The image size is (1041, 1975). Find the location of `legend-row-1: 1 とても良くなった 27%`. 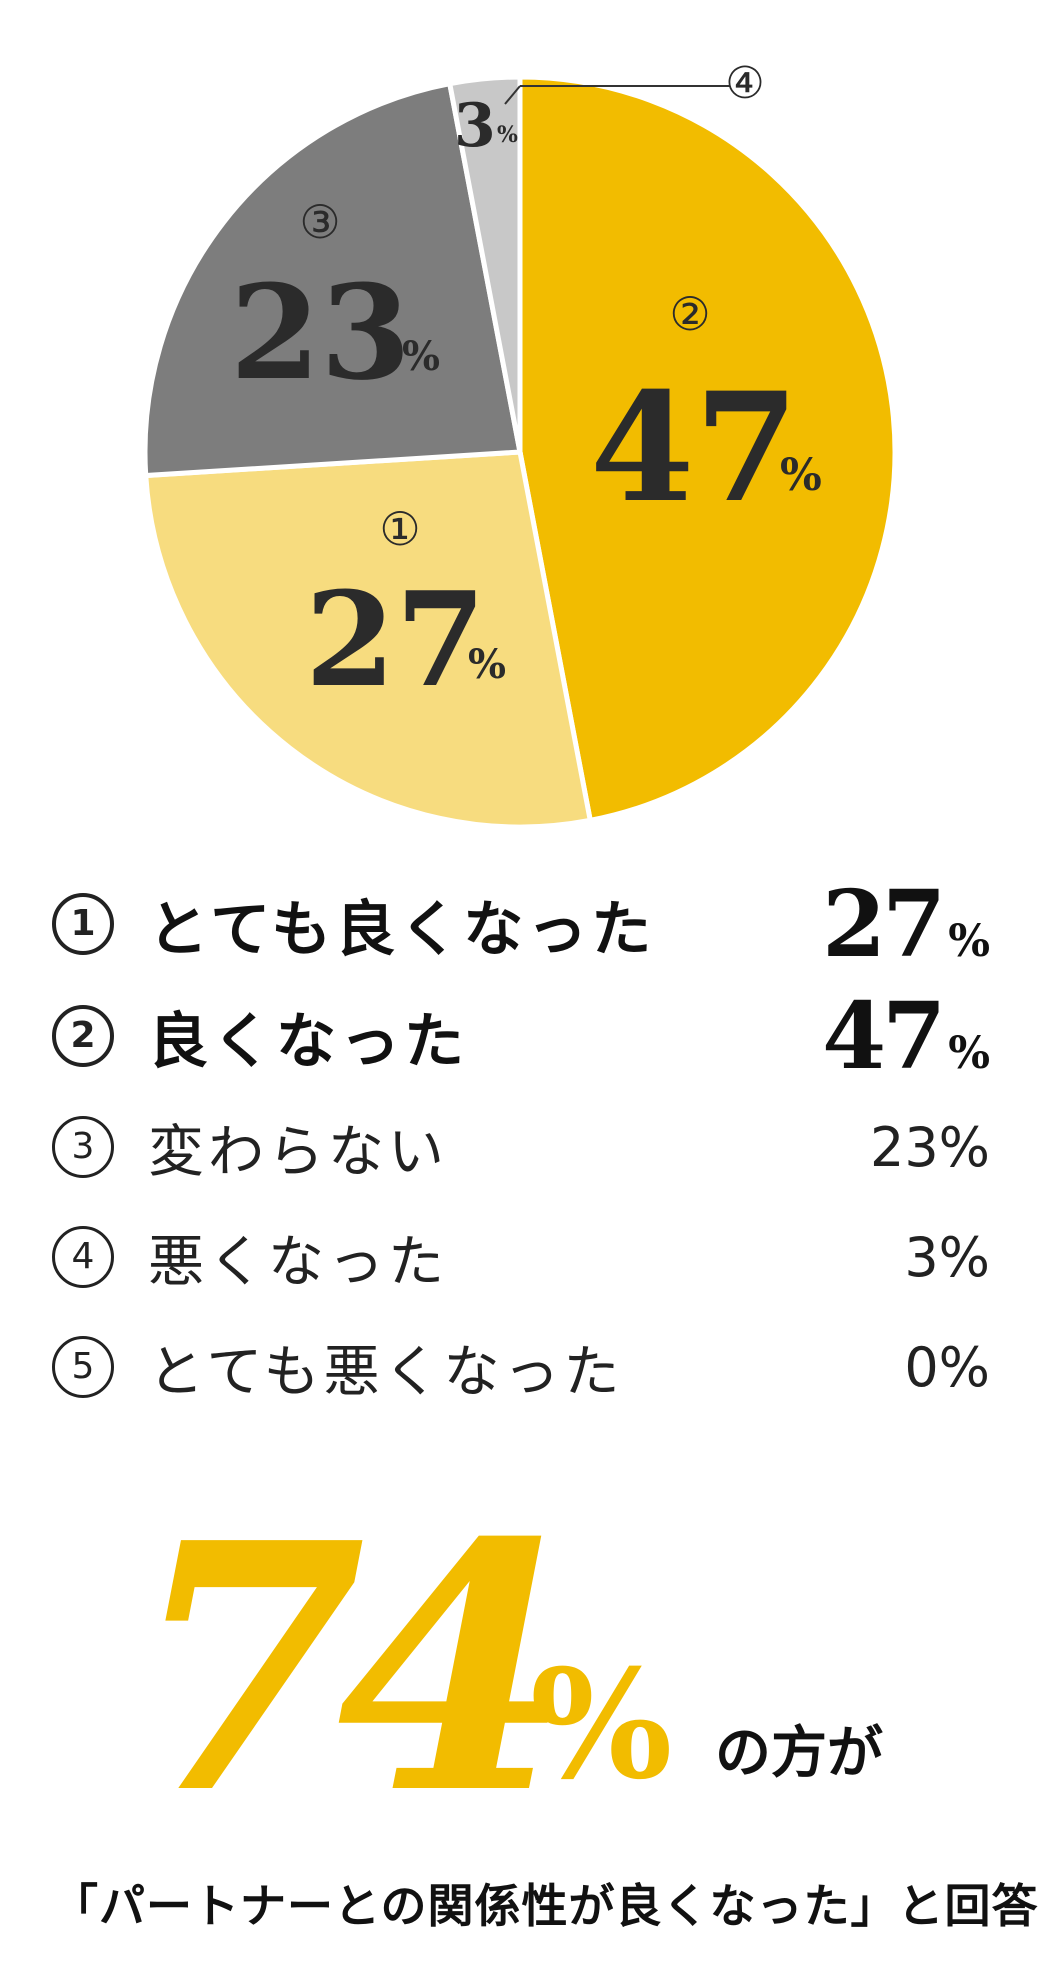

legend-row-1: 1 とても良くなった 27% is located at coordinates (521, 924).